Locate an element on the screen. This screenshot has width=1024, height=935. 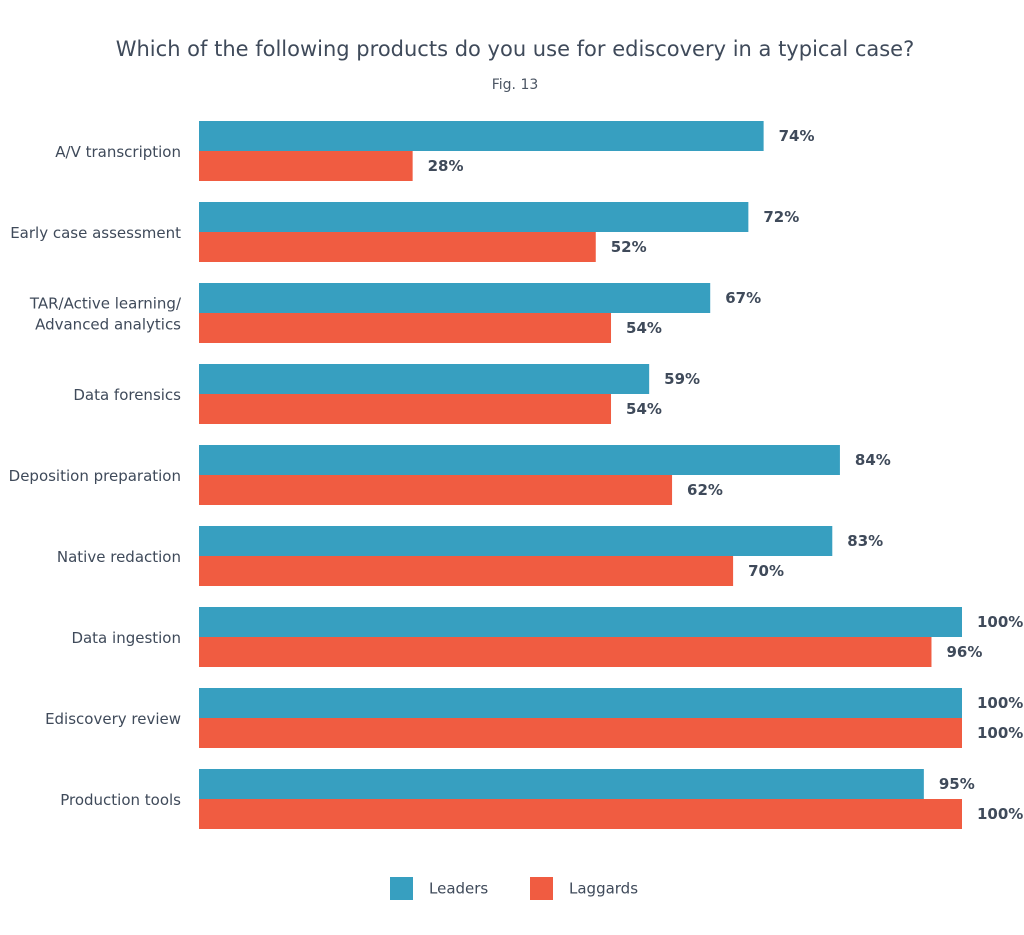
category-label-ediscovery-review: Ediscovery review is located at coordinates (113, 719).